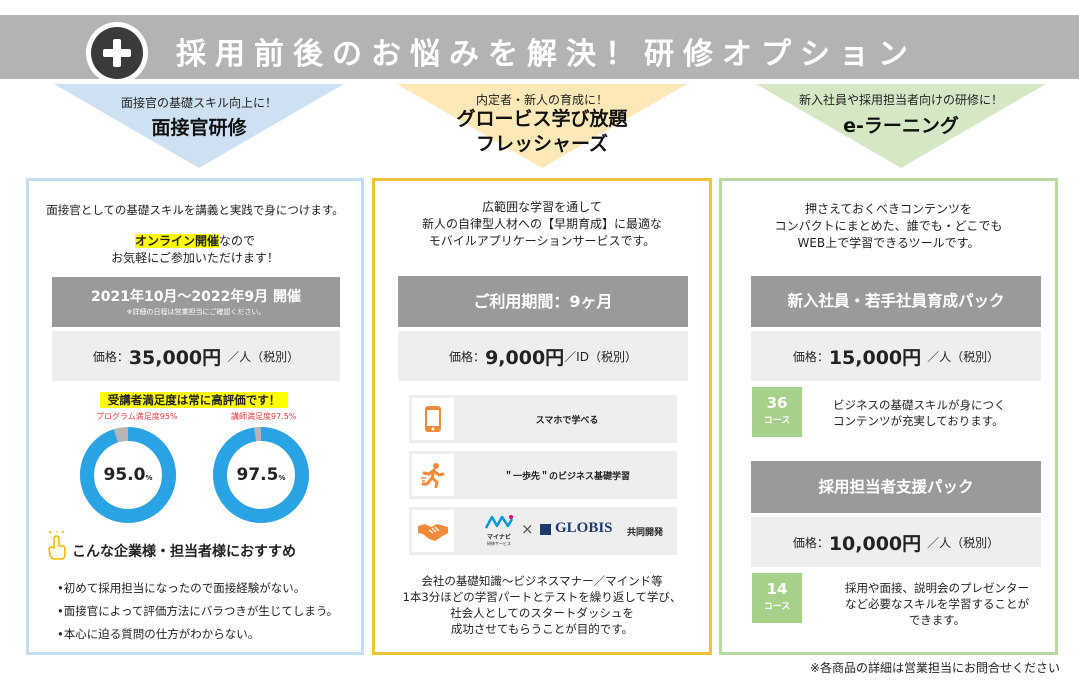 This screenshot has width=1079, height=684. I want to click on donut1-unit: %, so click(149, 478).